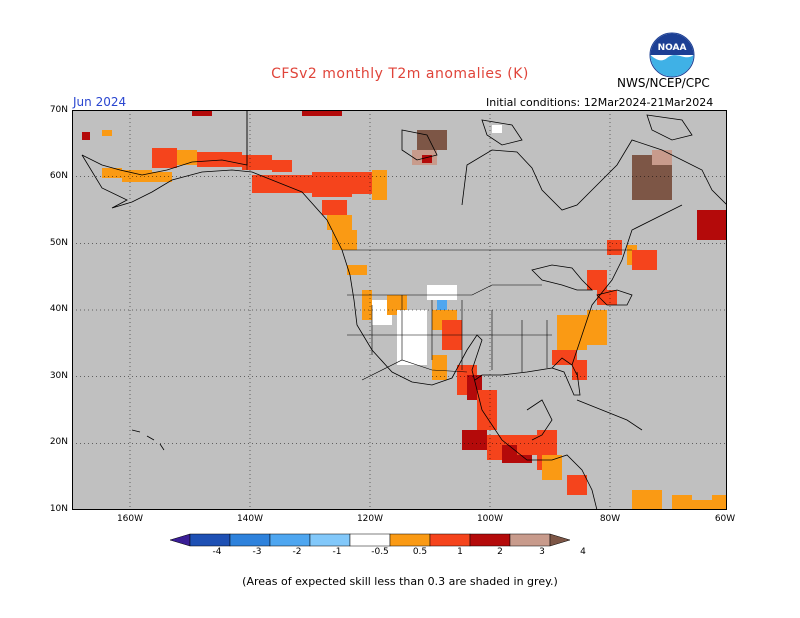  What do you see at coordinates (420, 552) in the screenshot?
I see `colorbar-label: 0.5` at bounding box center [420, 552].